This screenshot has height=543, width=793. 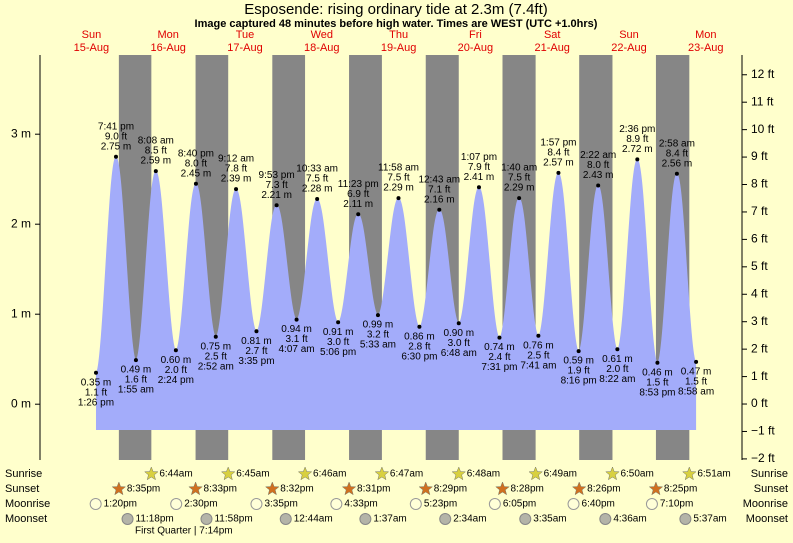 I want to click on tide-time: 2:58 am, so click(x=677, y=143).